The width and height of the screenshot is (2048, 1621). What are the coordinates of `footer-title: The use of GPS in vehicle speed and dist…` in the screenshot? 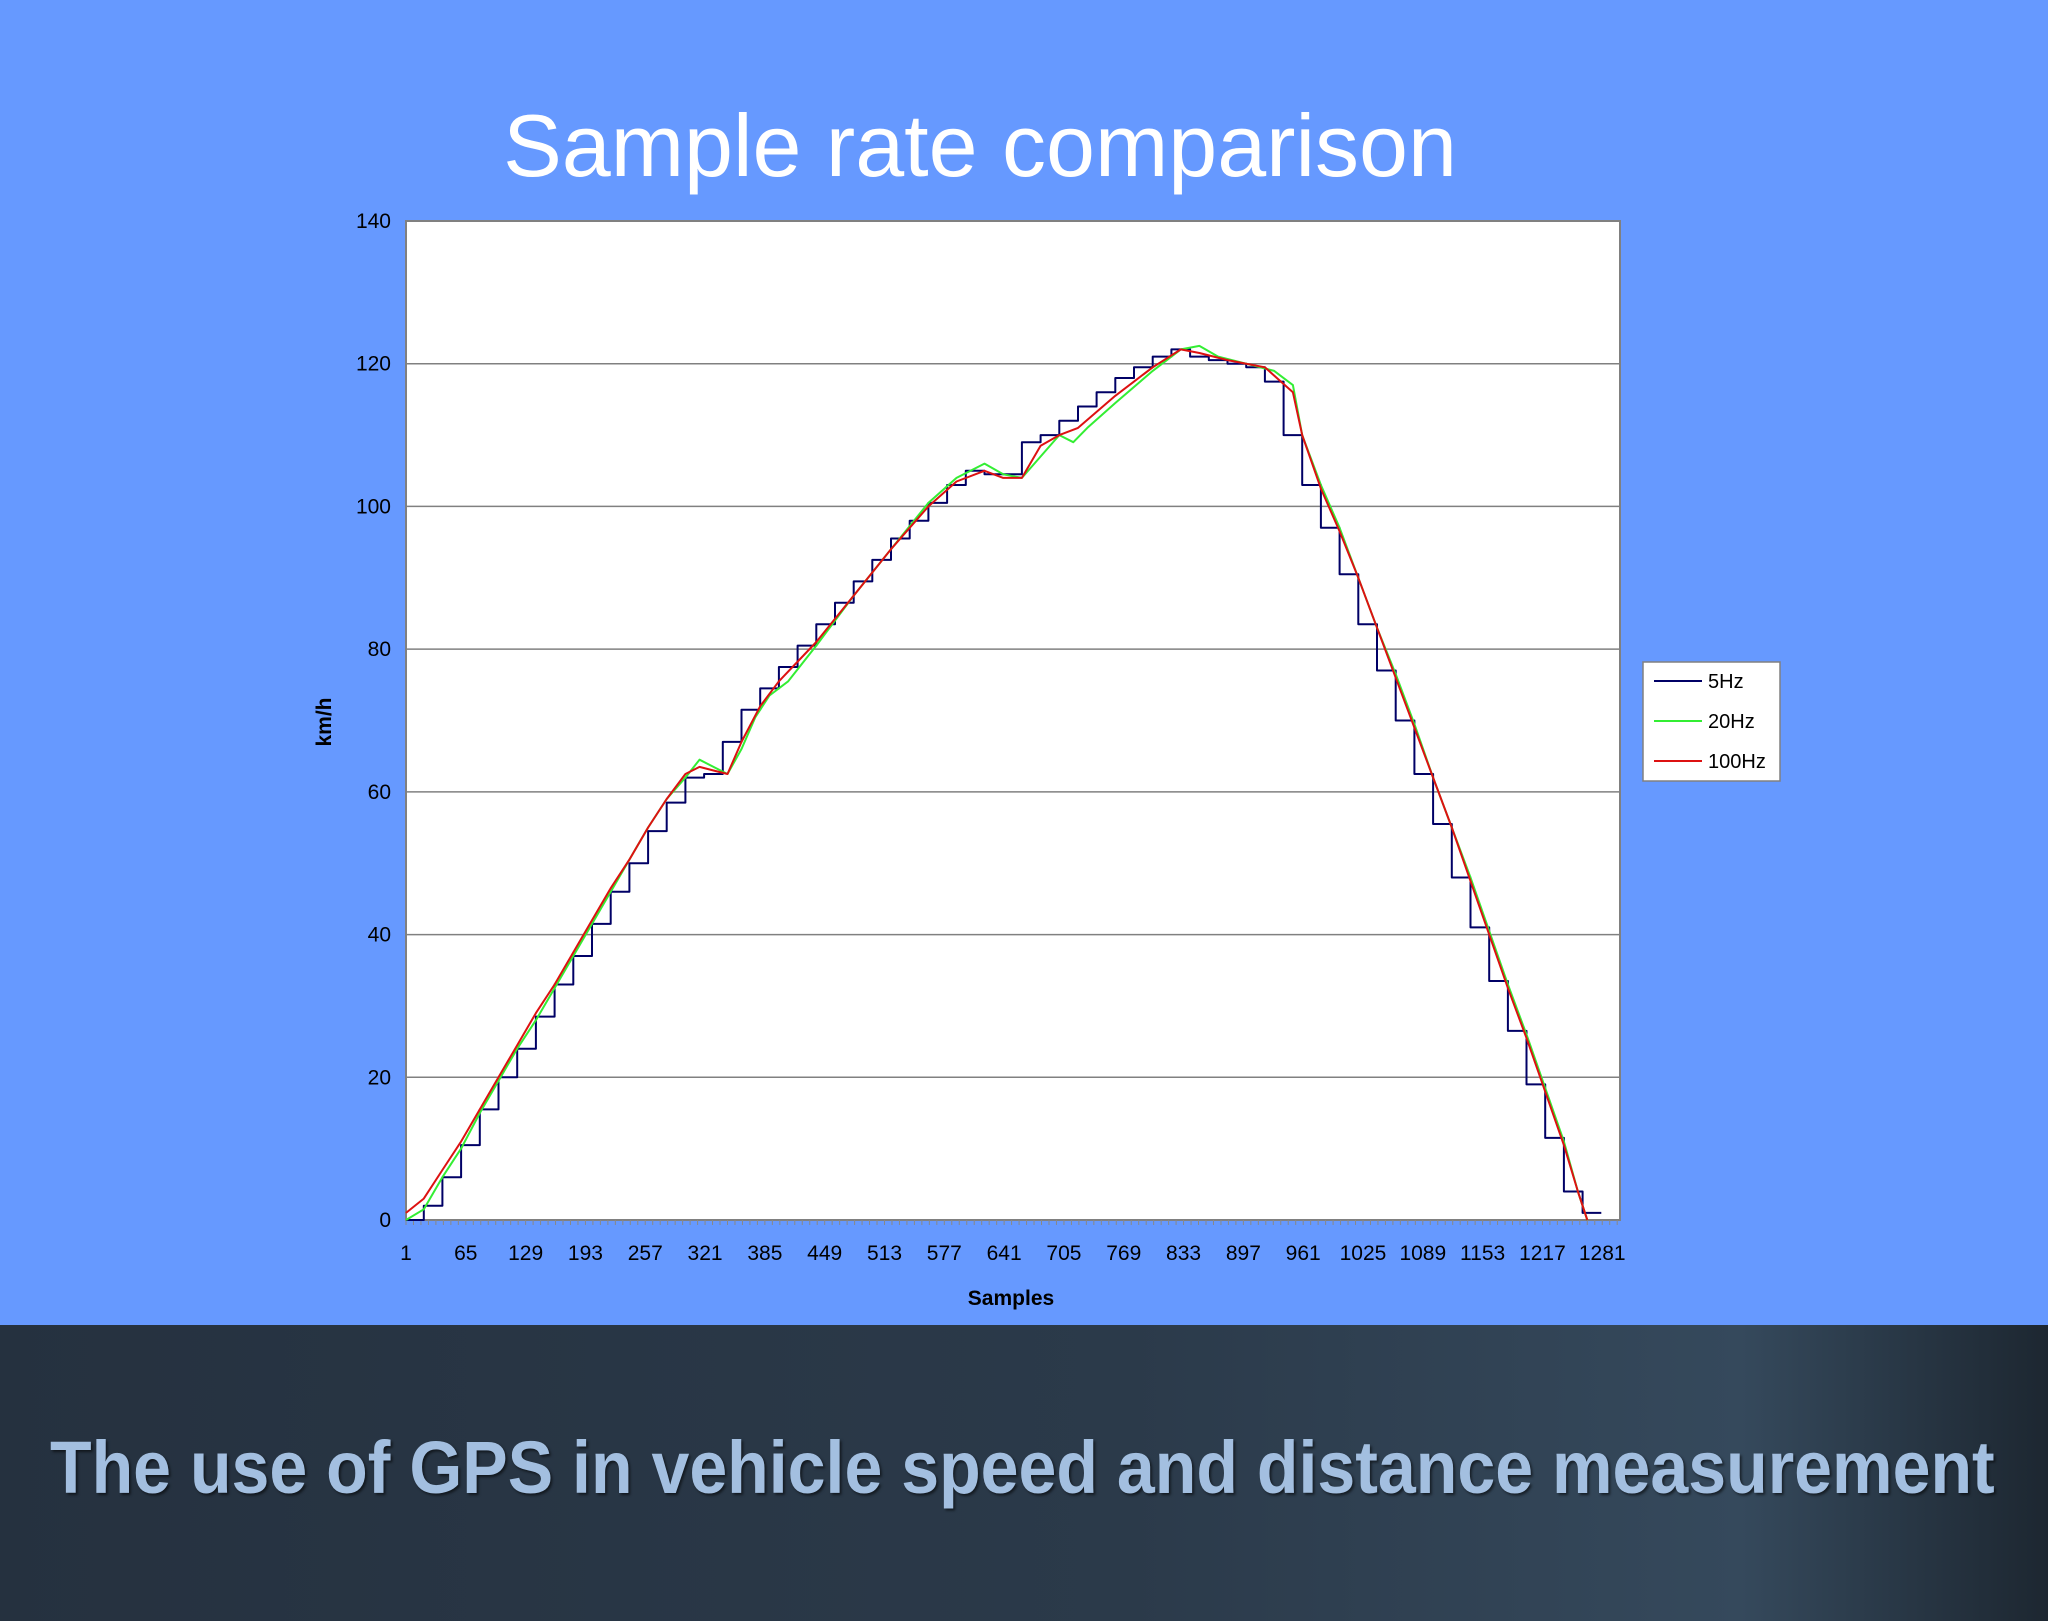 It's located at (1022, 1467).